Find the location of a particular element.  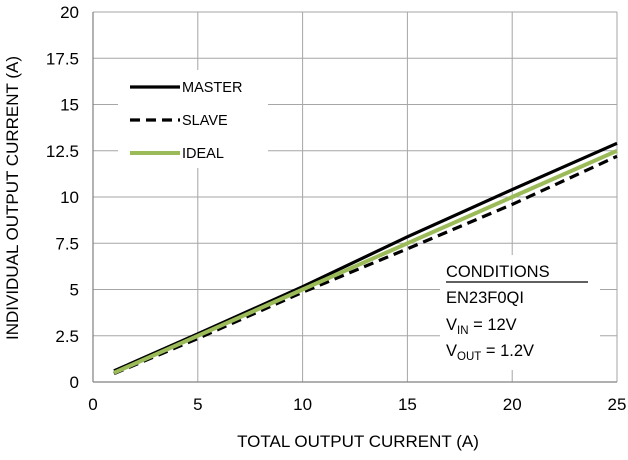

x-tick-label: 25 is located at coordinates (617, 404).